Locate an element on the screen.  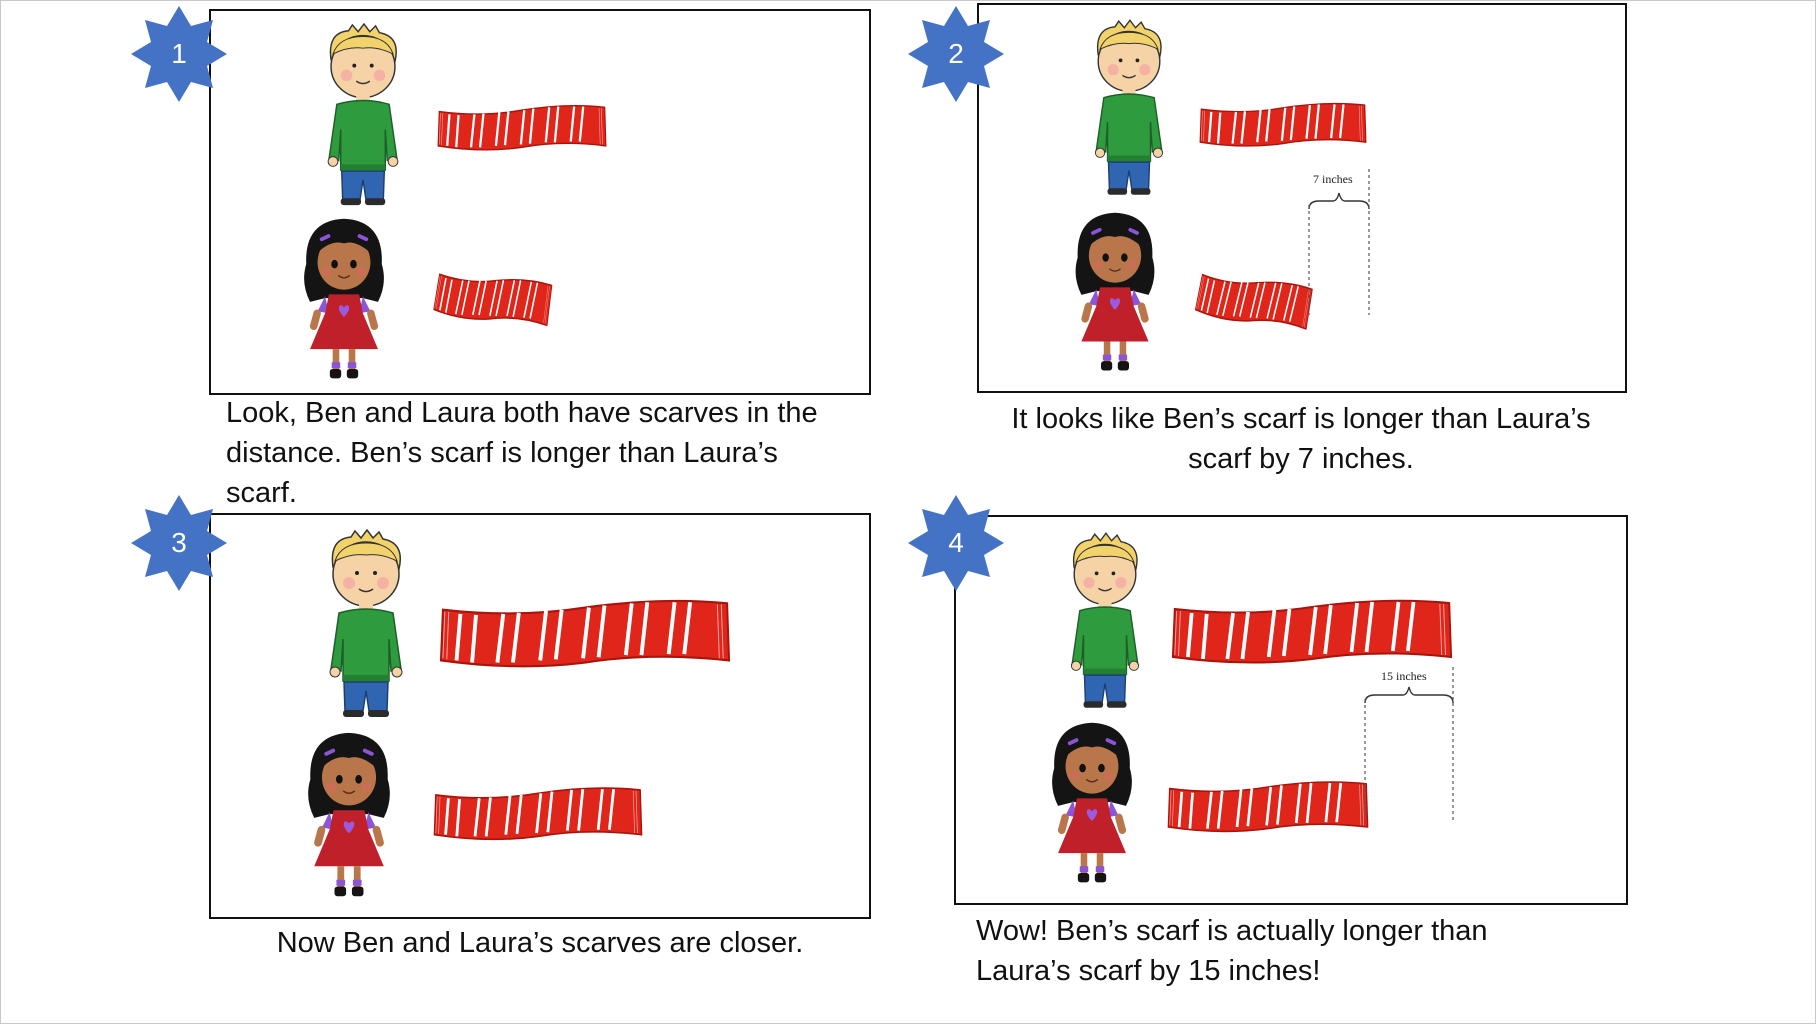
panel-4-number-badge: 4 is located at coordinates (956, 543).